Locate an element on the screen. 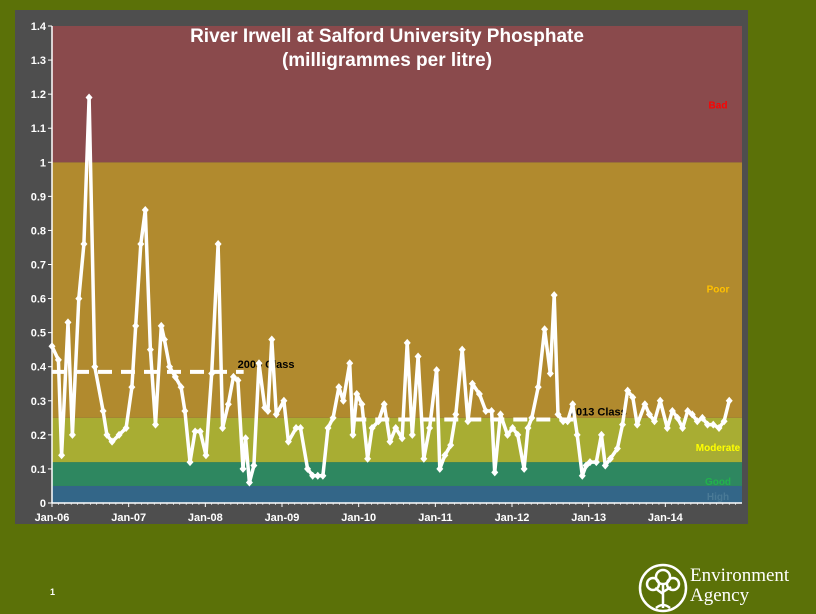 The image size is (816, 614). band-good is located at coordinates (397, 474).